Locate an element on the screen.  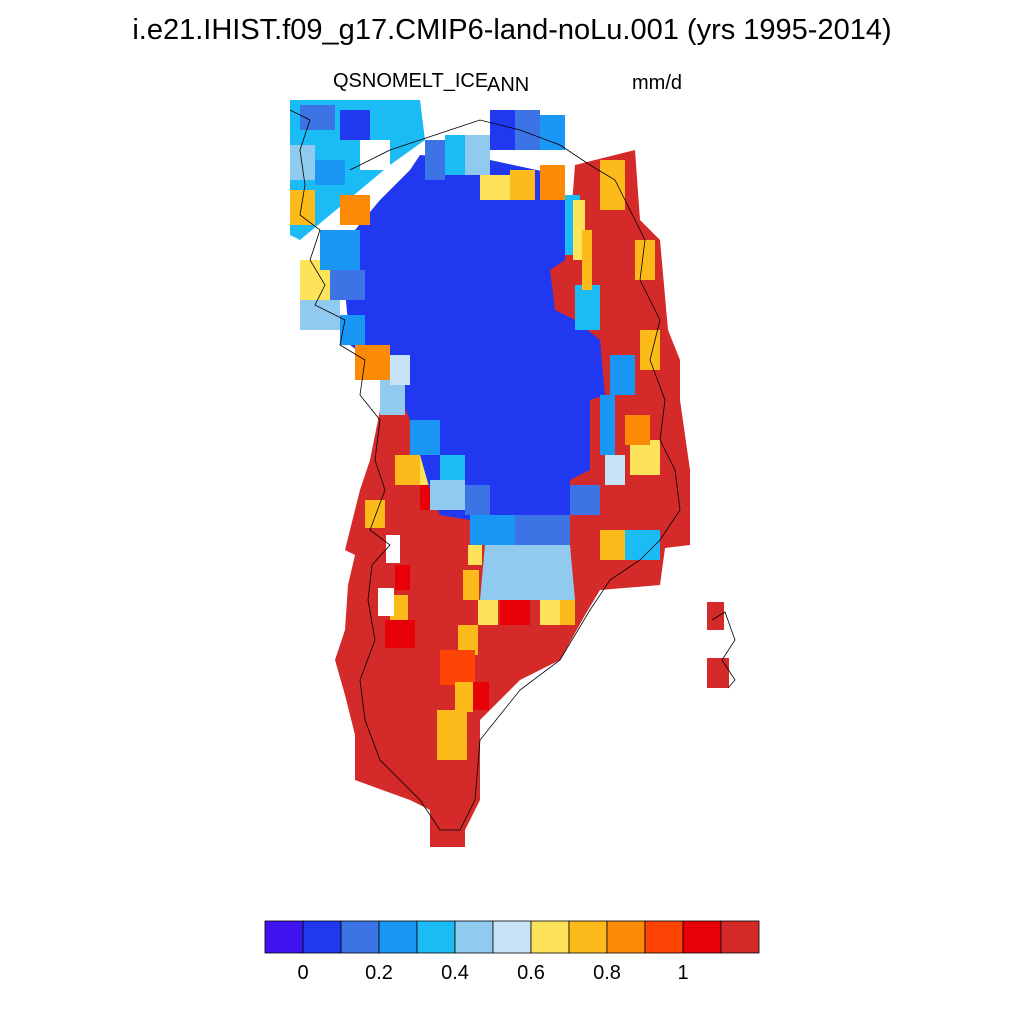
coastline-path is located at coordinates (723, 650).